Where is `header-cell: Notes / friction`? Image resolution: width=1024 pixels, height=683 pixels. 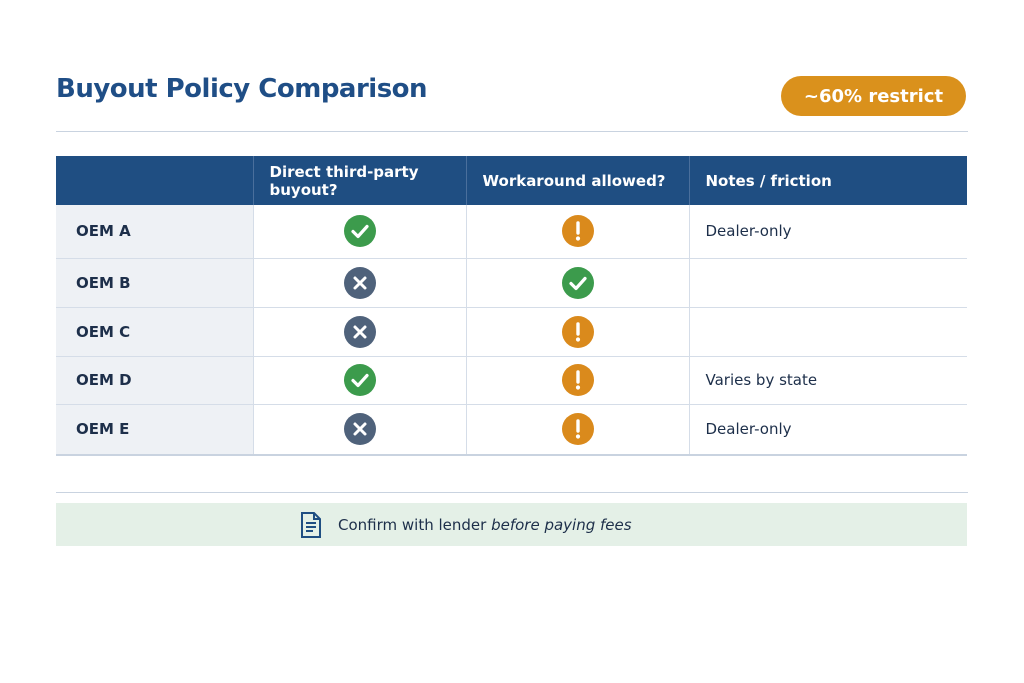 header-cell: Notes / friction is located at coordinates (827, 180).